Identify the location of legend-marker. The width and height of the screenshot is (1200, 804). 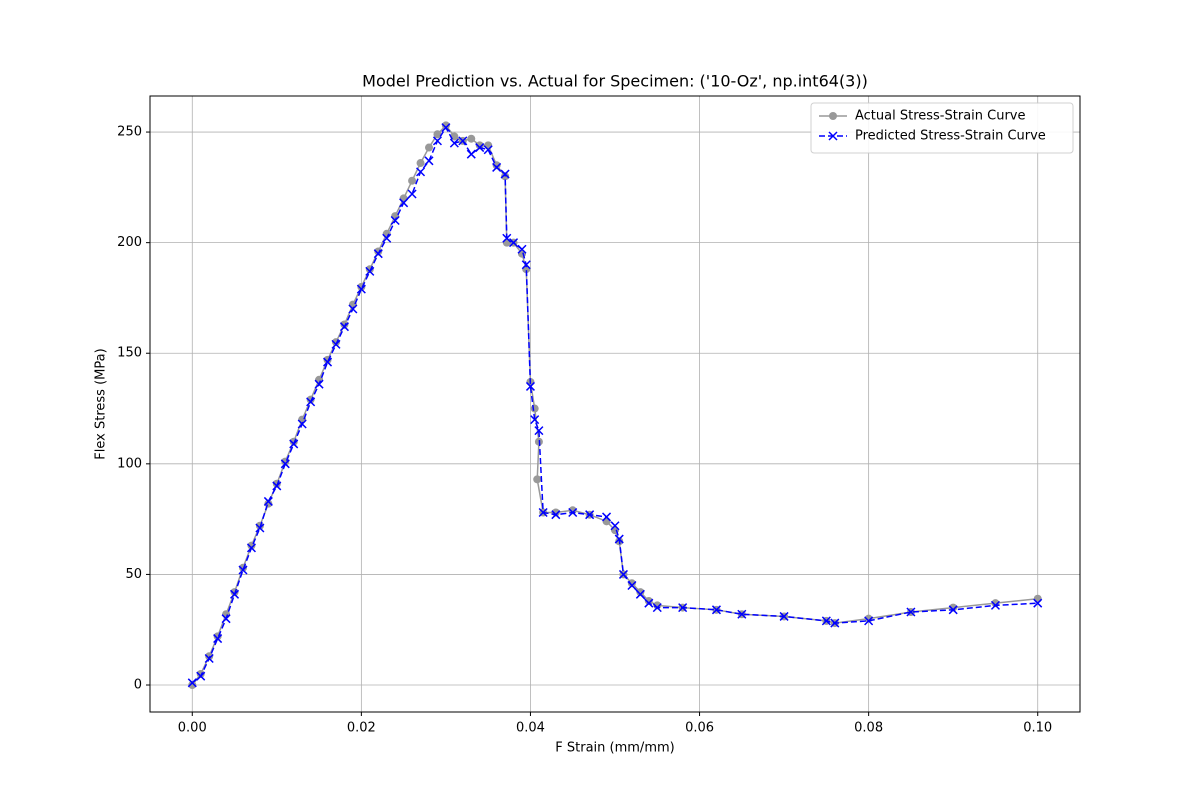
(833, 136).